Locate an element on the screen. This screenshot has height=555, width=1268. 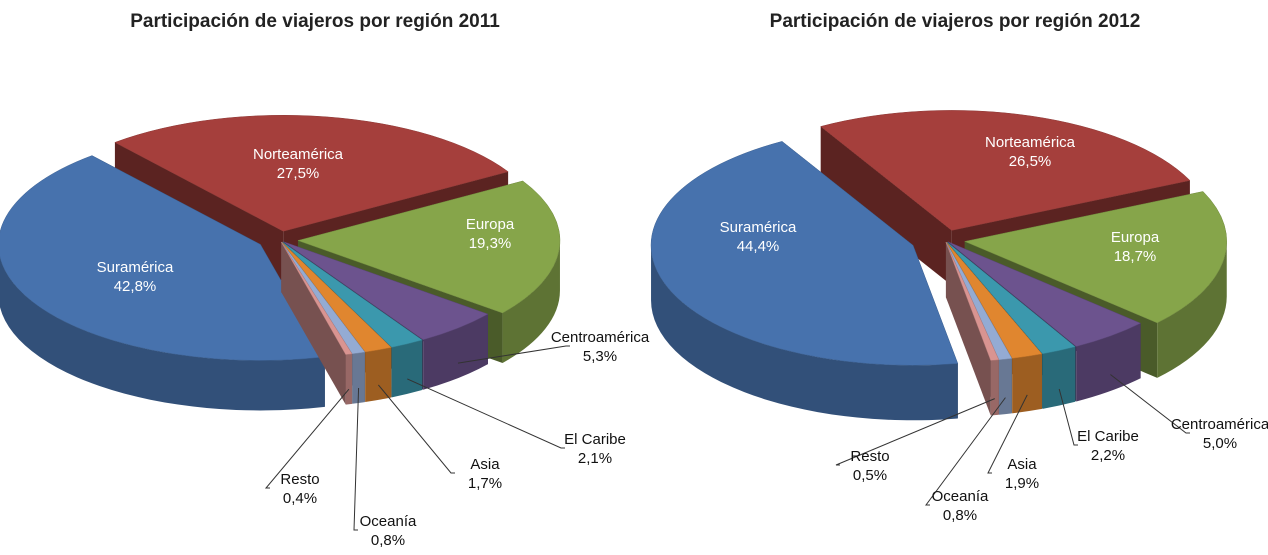
slice-value-label: 5,0% is located at coordinates (1220, 443).